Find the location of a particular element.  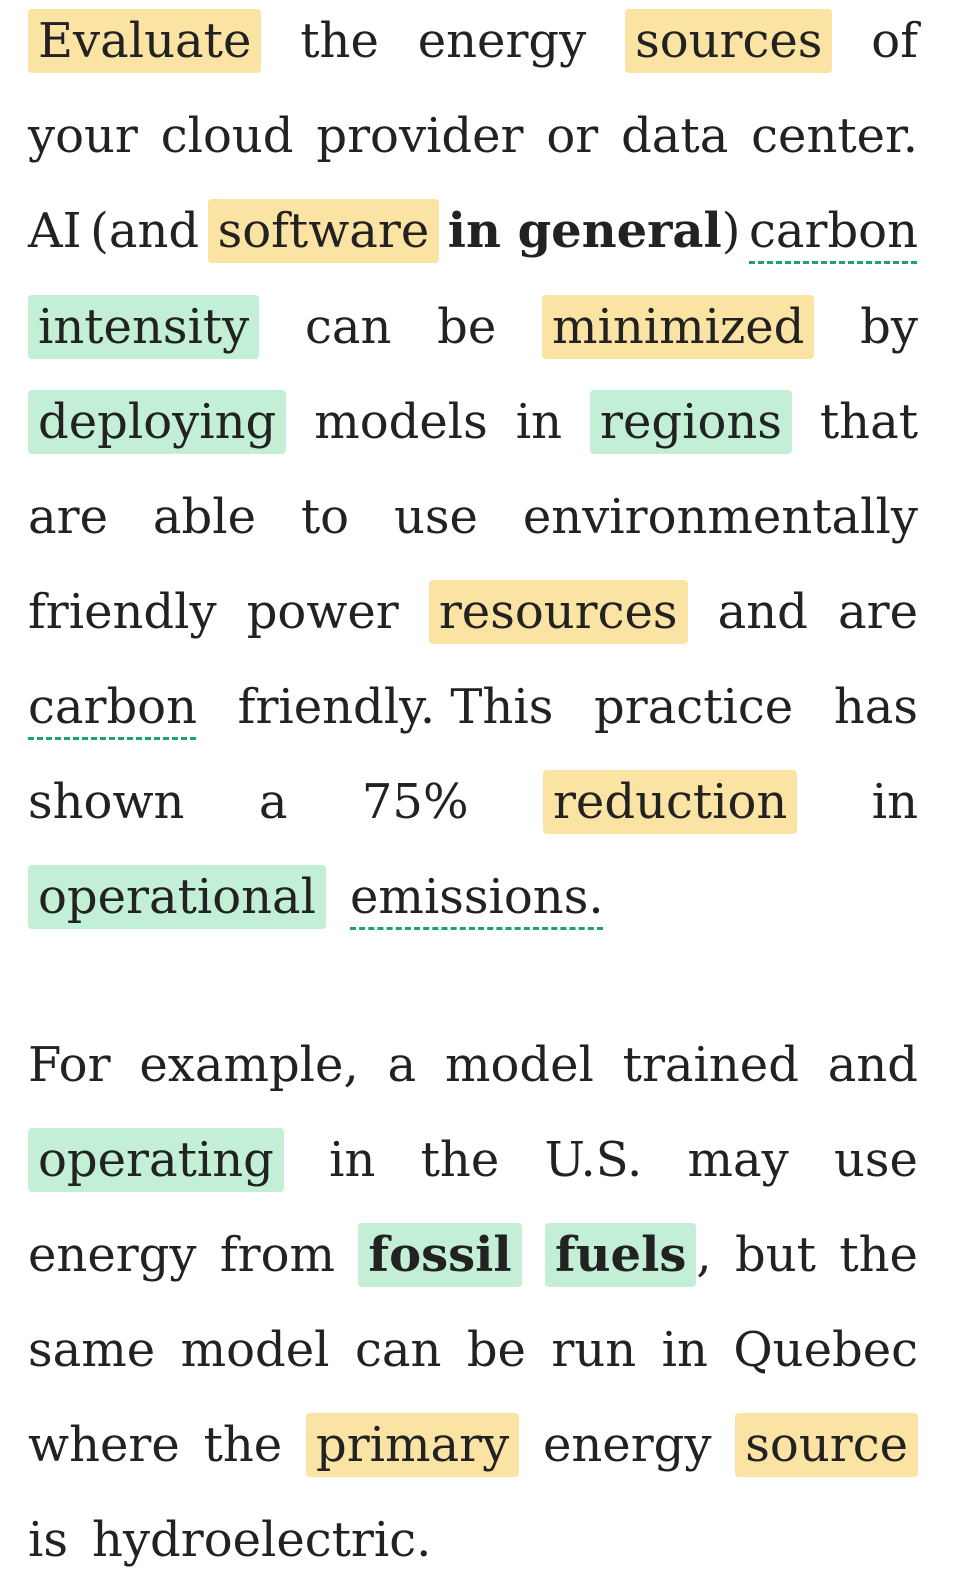

p1-line-4: intensity can be minimized by is located at coordinates (473, 327).